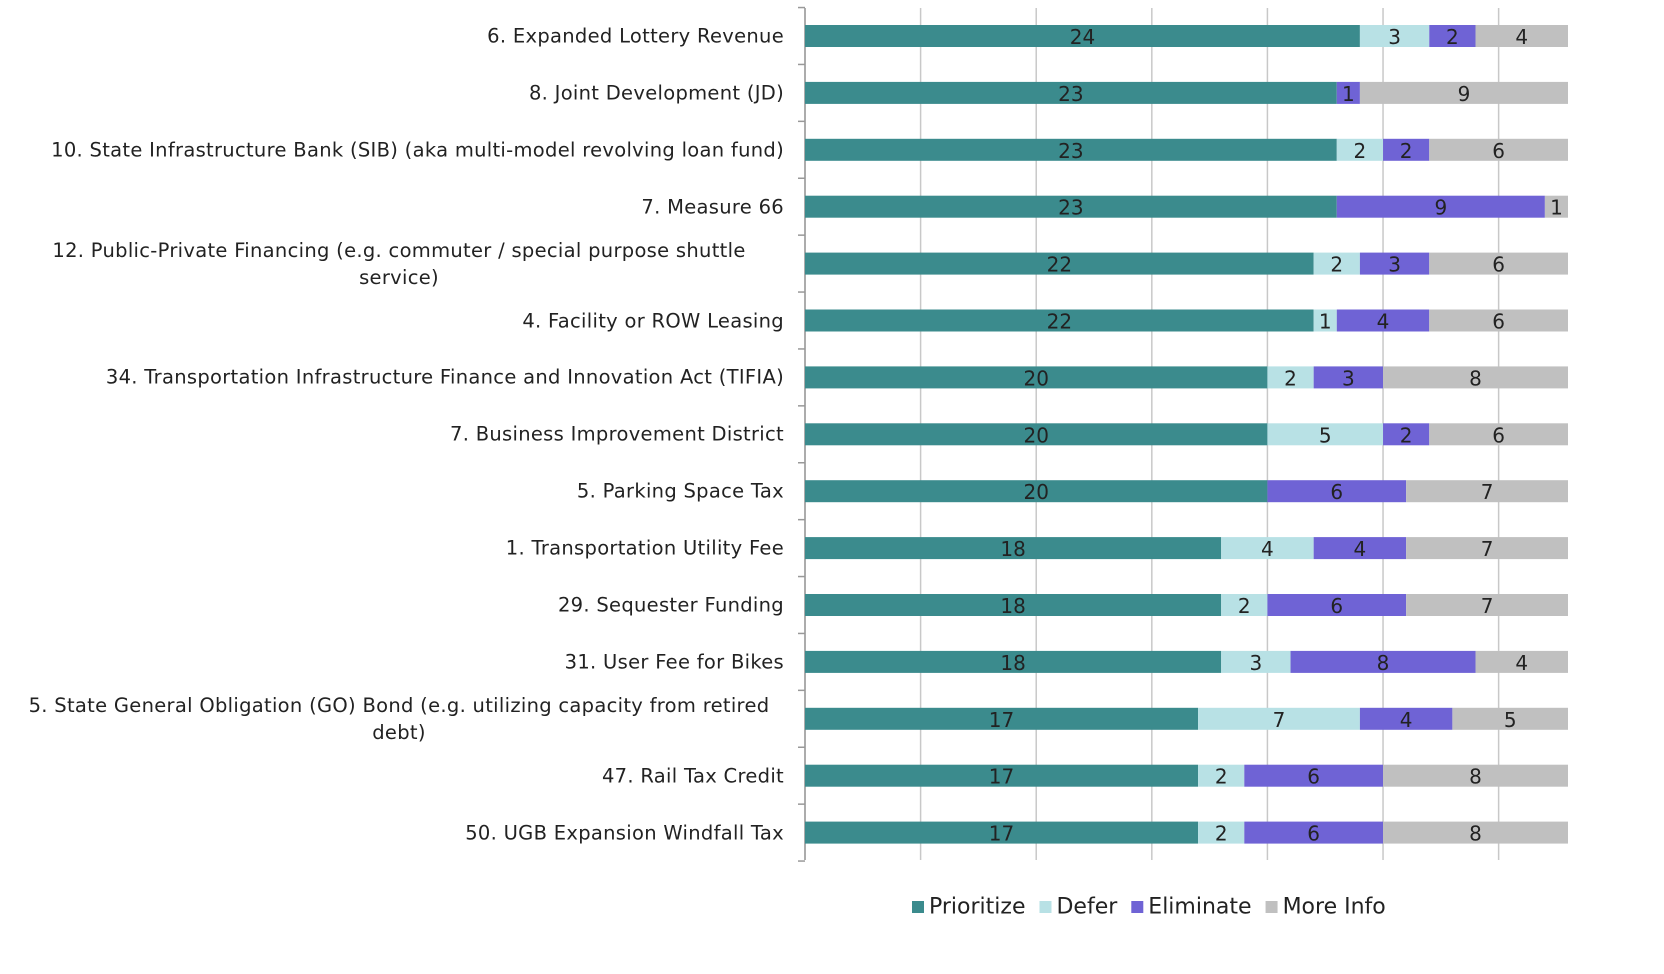  What do you see at coordinates (1334, 907) in the screenshot?
I see `legend-label: More Info` at bounding box center [1334, 907].